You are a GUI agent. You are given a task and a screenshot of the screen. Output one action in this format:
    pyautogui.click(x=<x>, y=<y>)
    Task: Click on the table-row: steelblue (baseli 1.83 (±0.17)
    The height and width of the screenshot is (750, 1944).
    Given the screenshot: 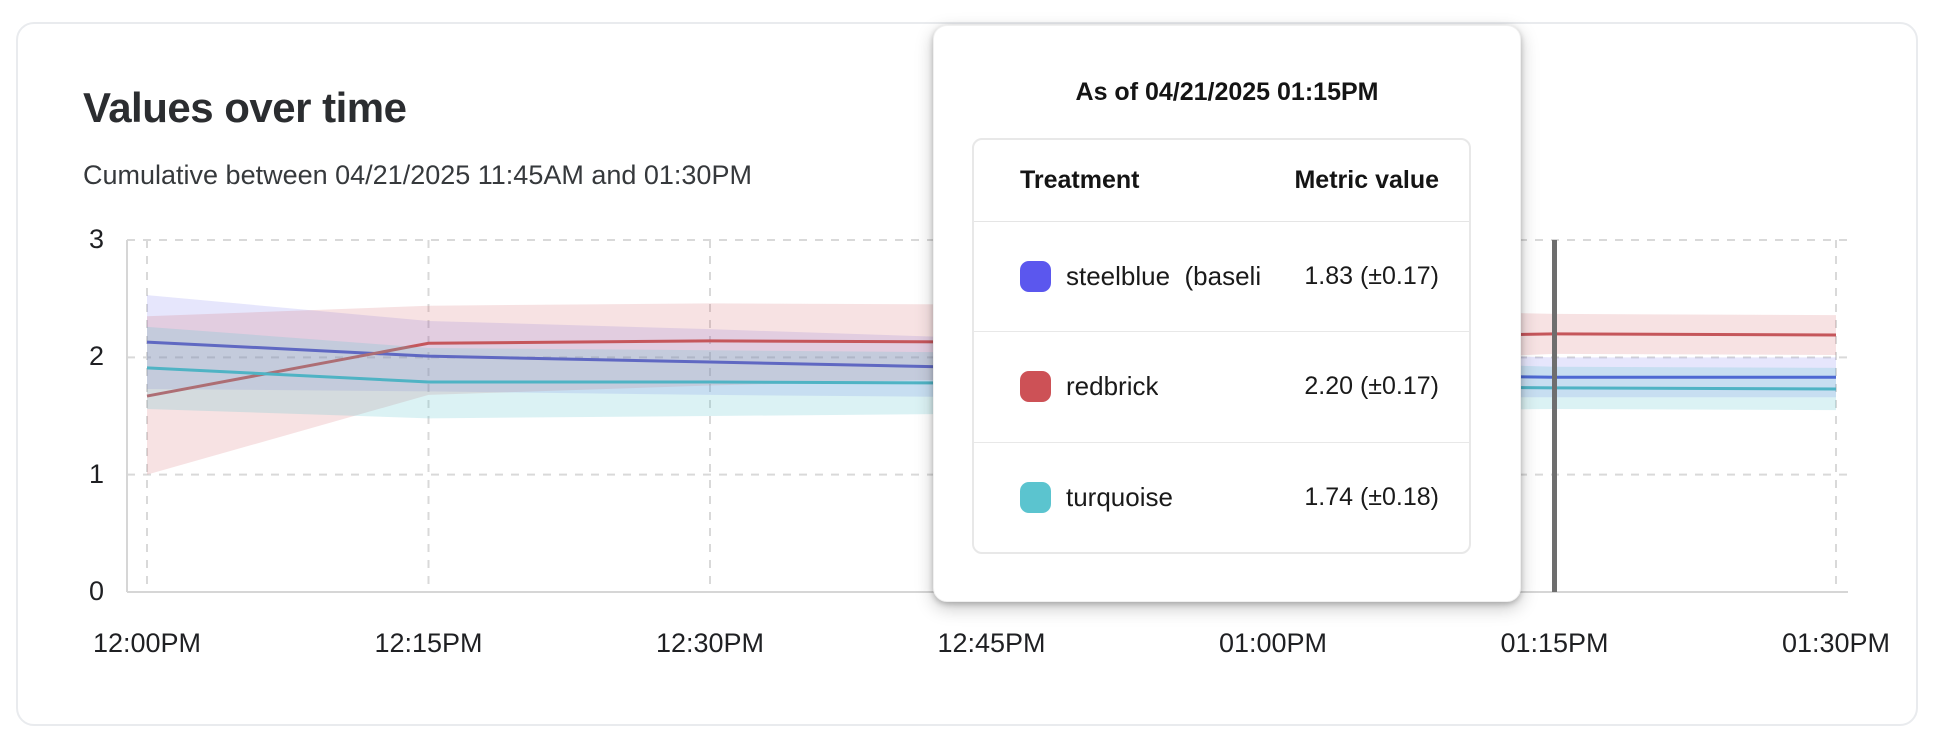 What is the action you would take?
    pyautogui.click(x=1221, y=277)
    